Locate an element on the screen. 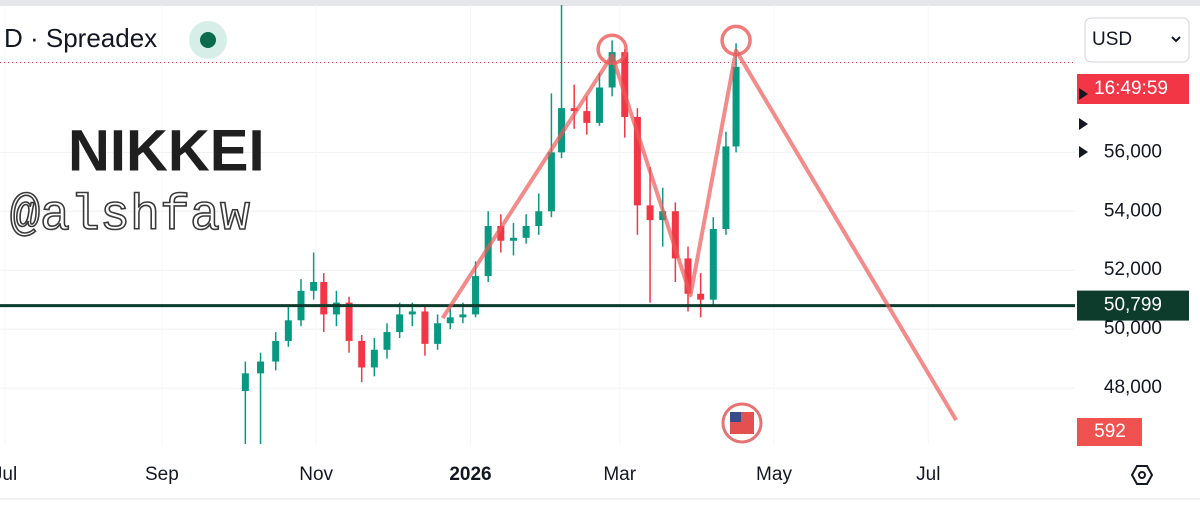 Image resolution: width=1200 pixels, height=518 pixels. price-badge is located at coordinates (1133, 305).